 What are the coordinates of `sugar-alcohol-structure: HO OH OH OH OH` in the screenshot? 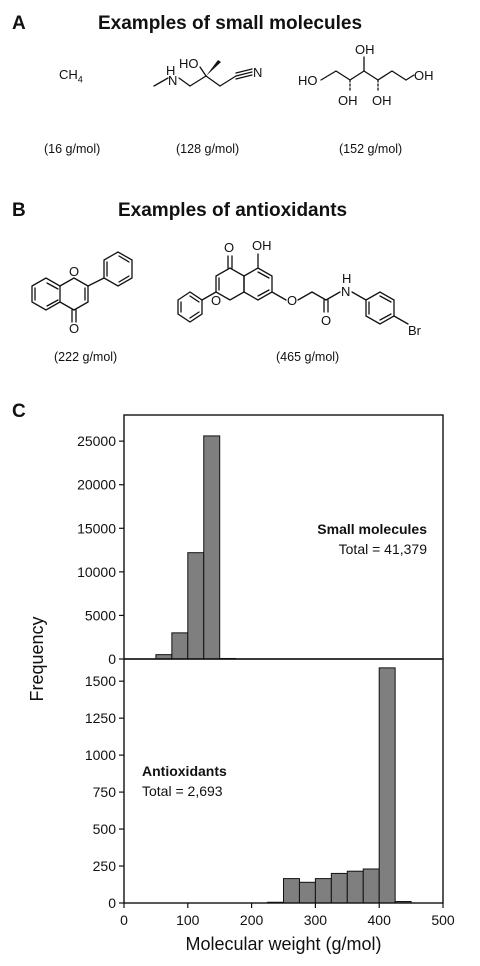 It's located at (366, 75).